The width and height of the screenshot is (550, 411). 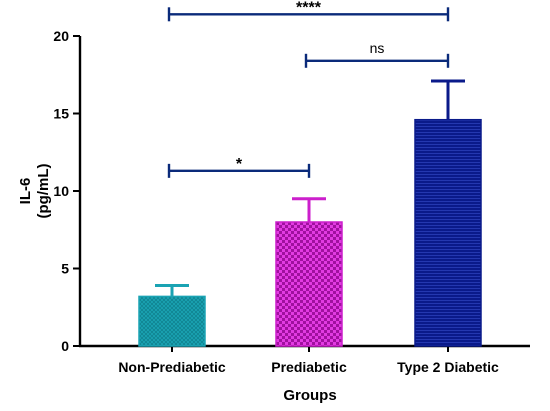 What do you see at coordinates (65, 346) in the screenshot?
I see `y-tick-label: 0` at bounding box center [65, 346].